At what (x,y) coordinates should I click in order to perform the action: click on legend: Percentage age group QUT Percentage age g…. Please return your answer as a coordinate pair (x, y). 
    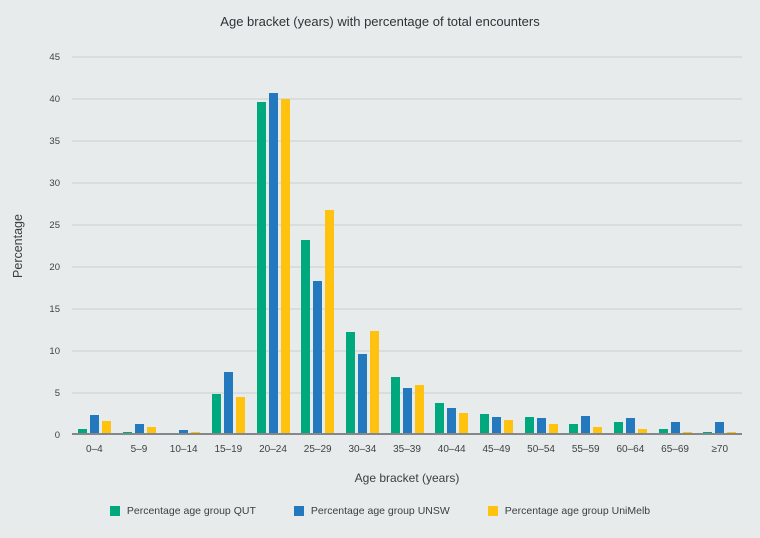
    Looking at the image, I should click on (380, 511).